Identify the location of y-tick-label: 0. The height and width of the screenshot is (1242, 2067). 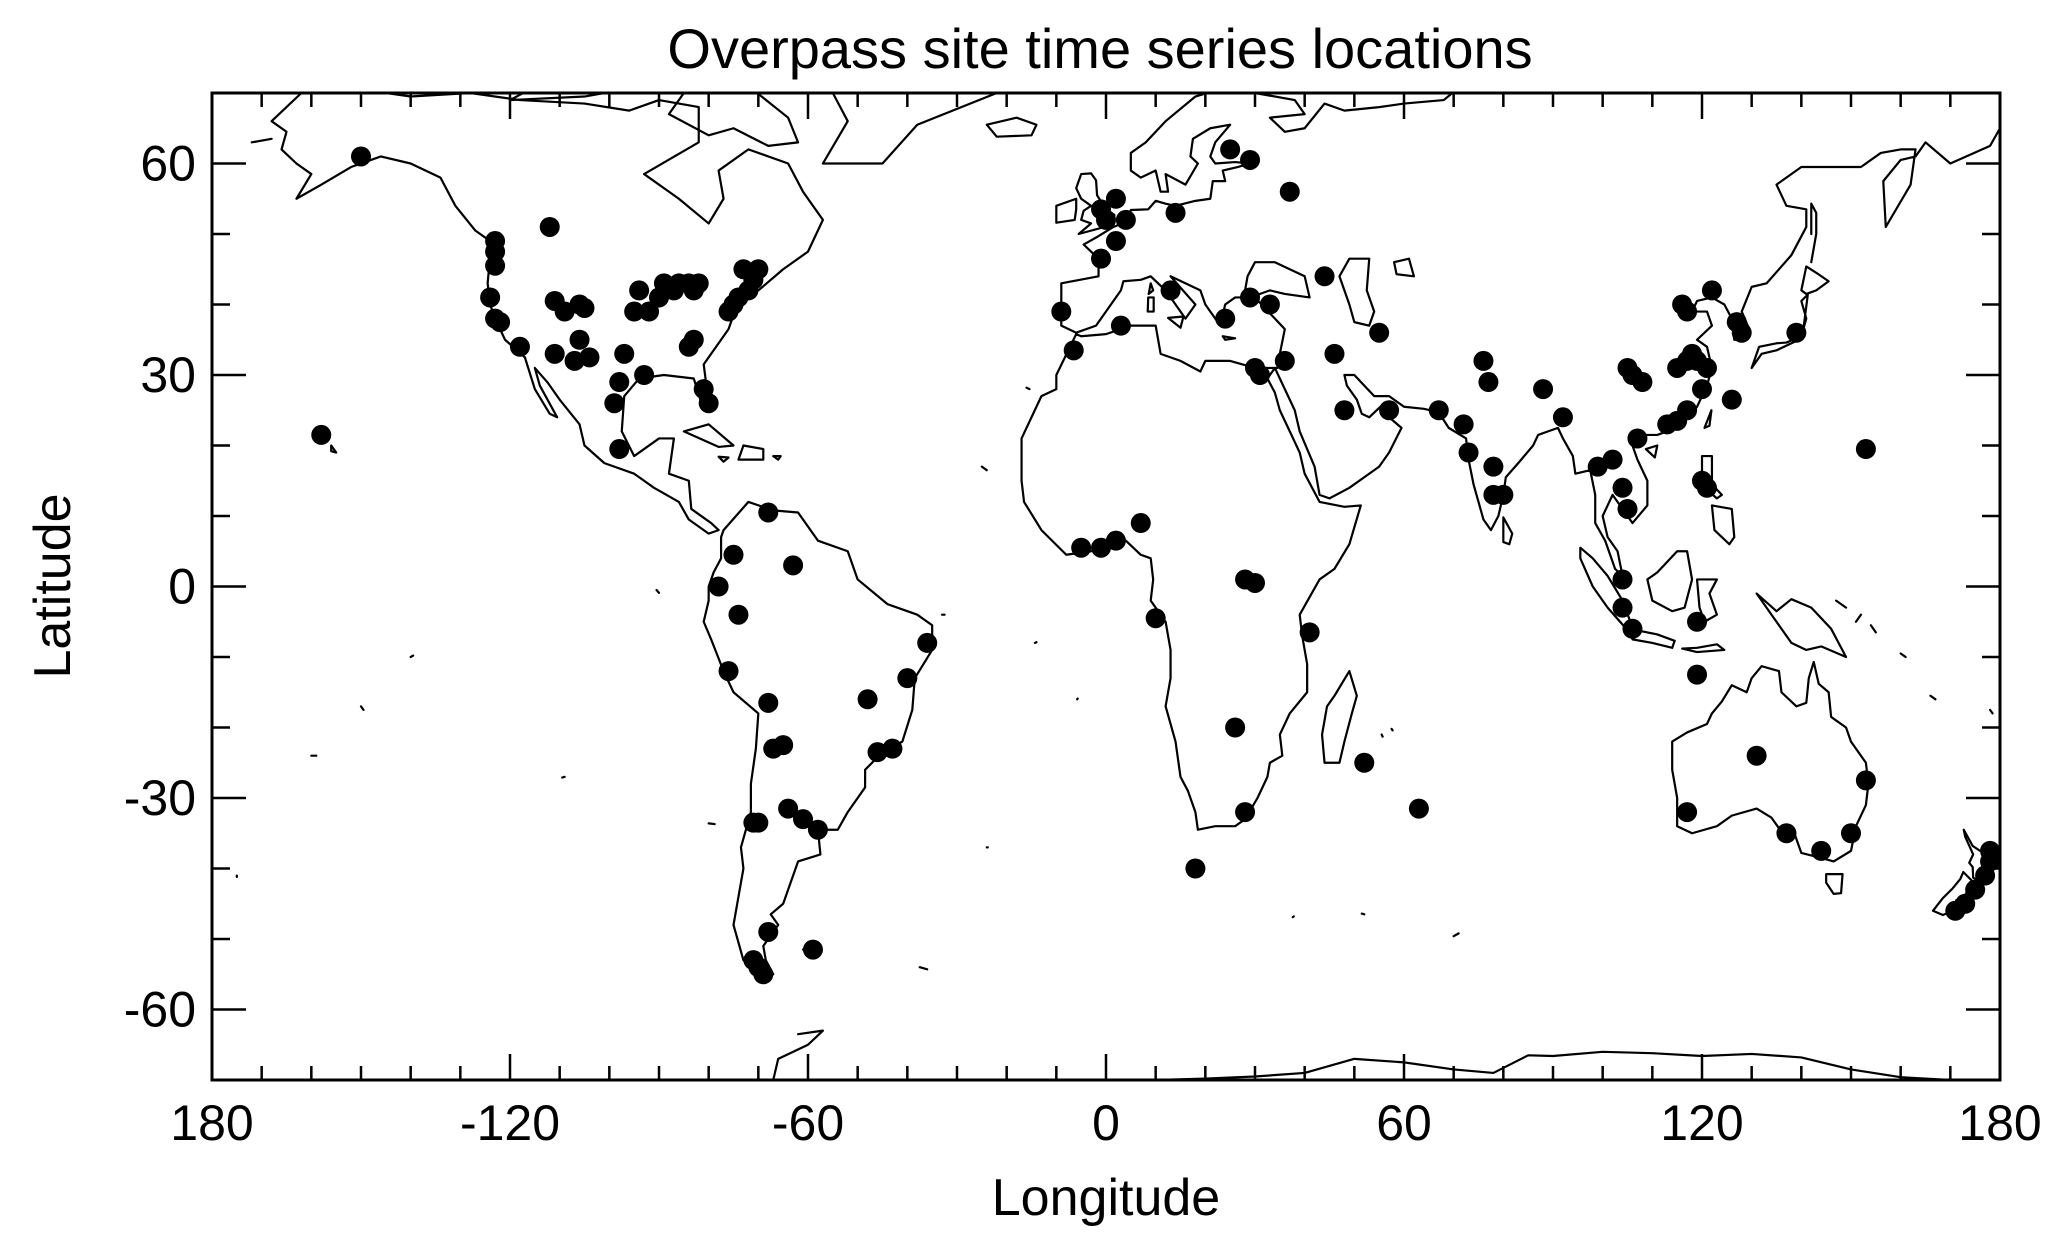
(182, 587).